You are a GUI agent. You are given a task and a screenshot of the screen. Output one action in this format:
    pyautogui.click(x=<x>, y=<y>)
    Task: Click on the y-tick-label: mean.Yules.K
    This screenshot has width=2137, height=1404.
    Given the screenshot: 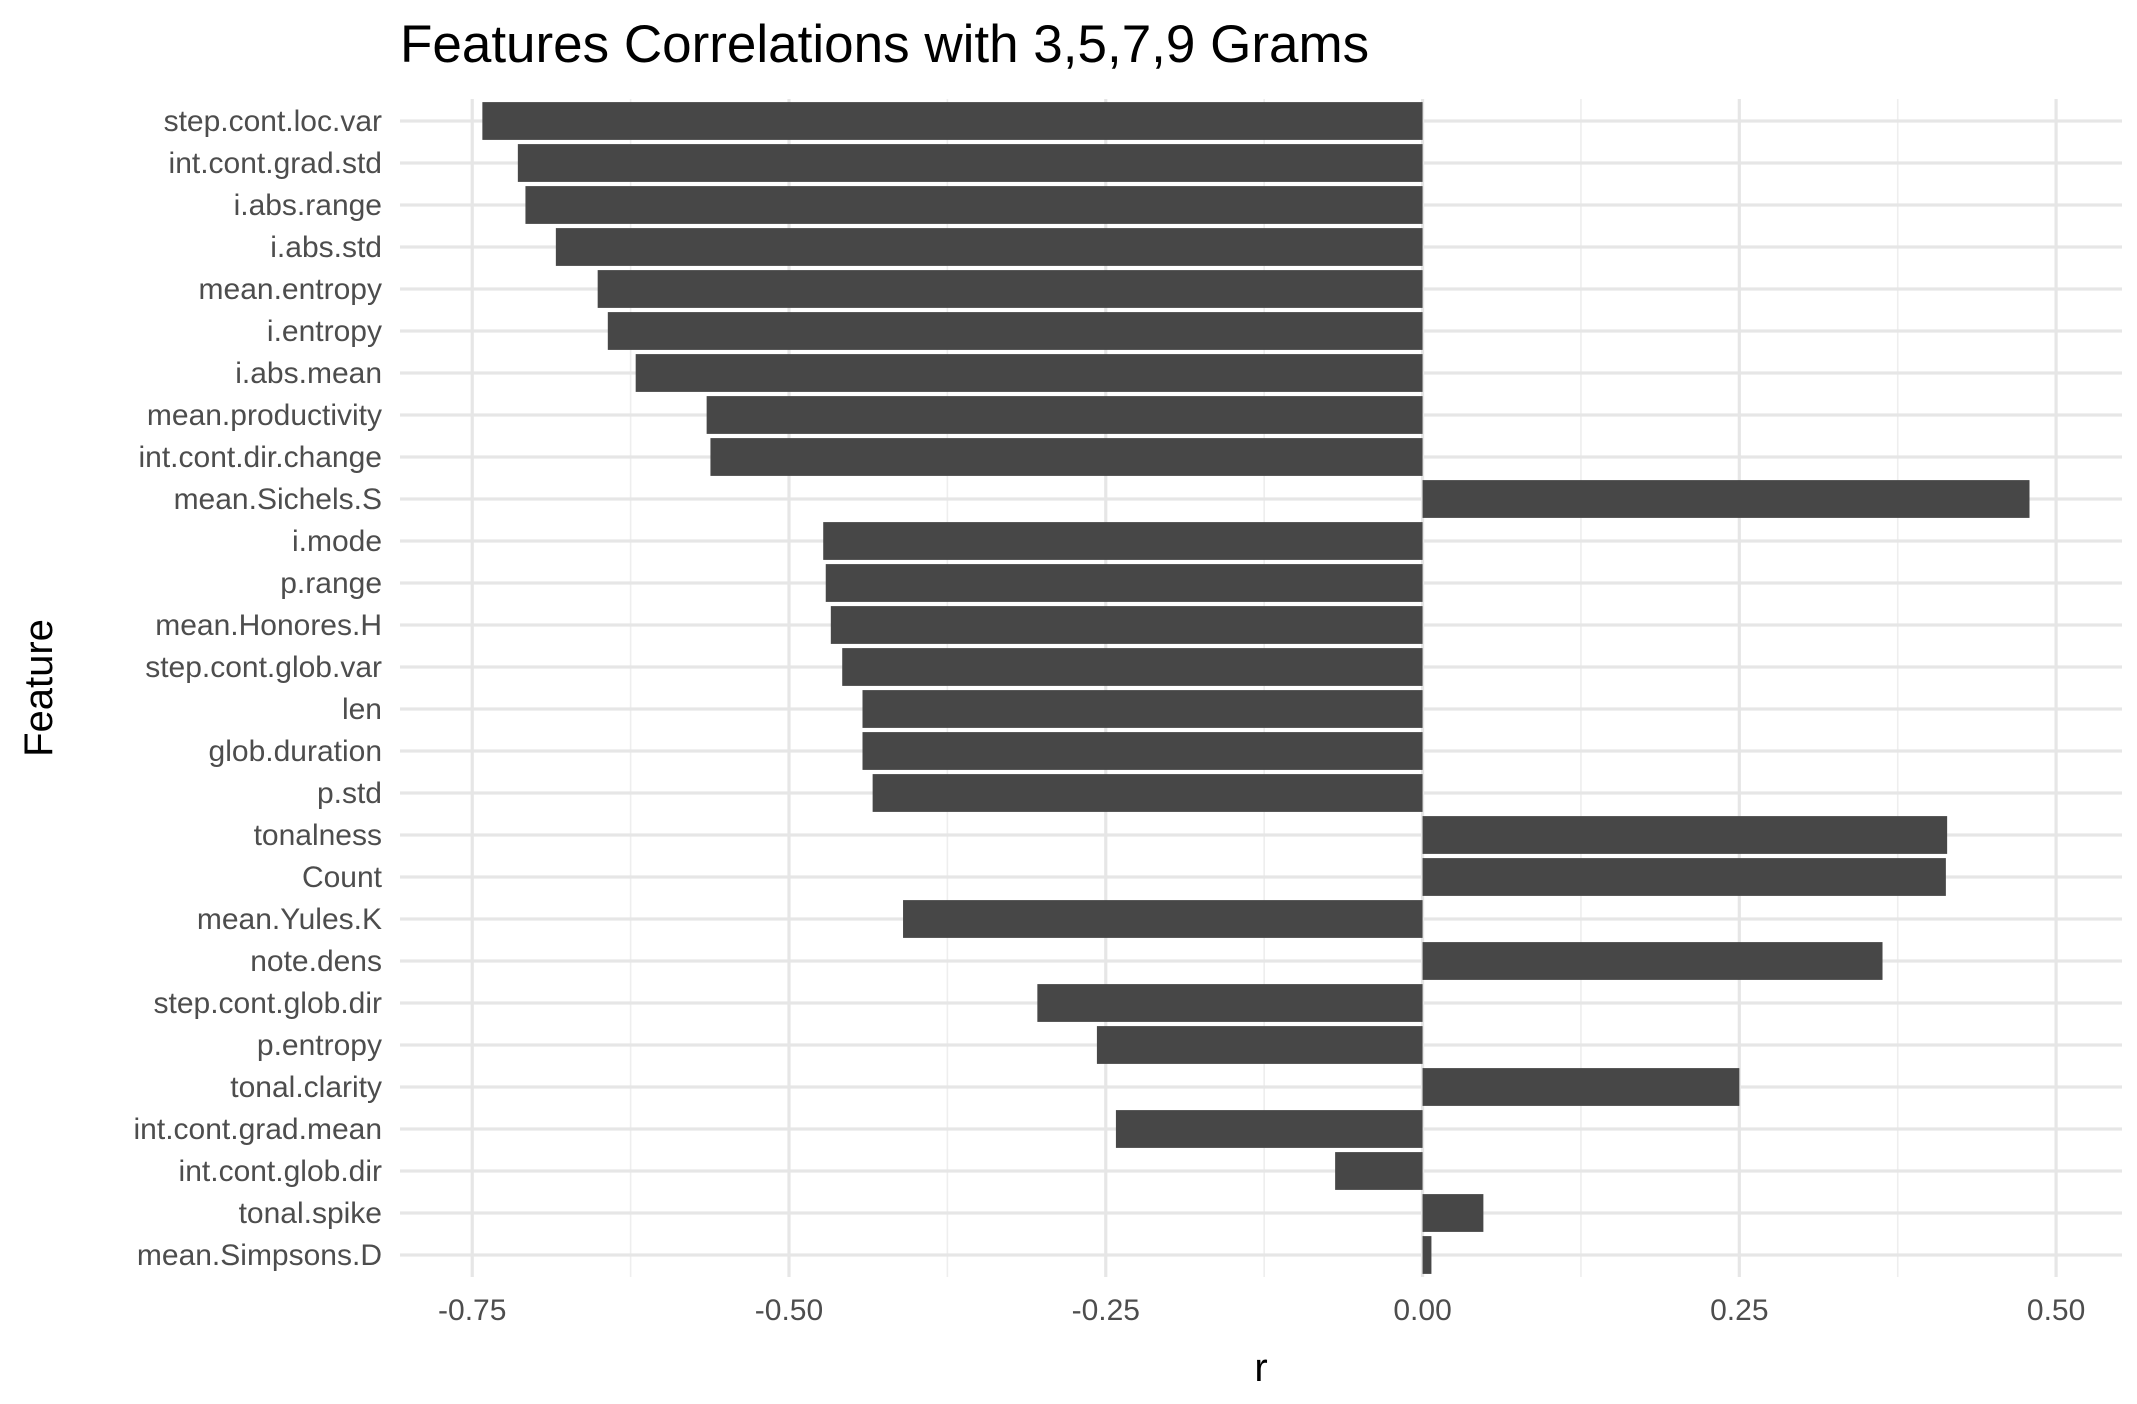 What is the action you would take?
    pyautogui.click(x=289, y=919)
    